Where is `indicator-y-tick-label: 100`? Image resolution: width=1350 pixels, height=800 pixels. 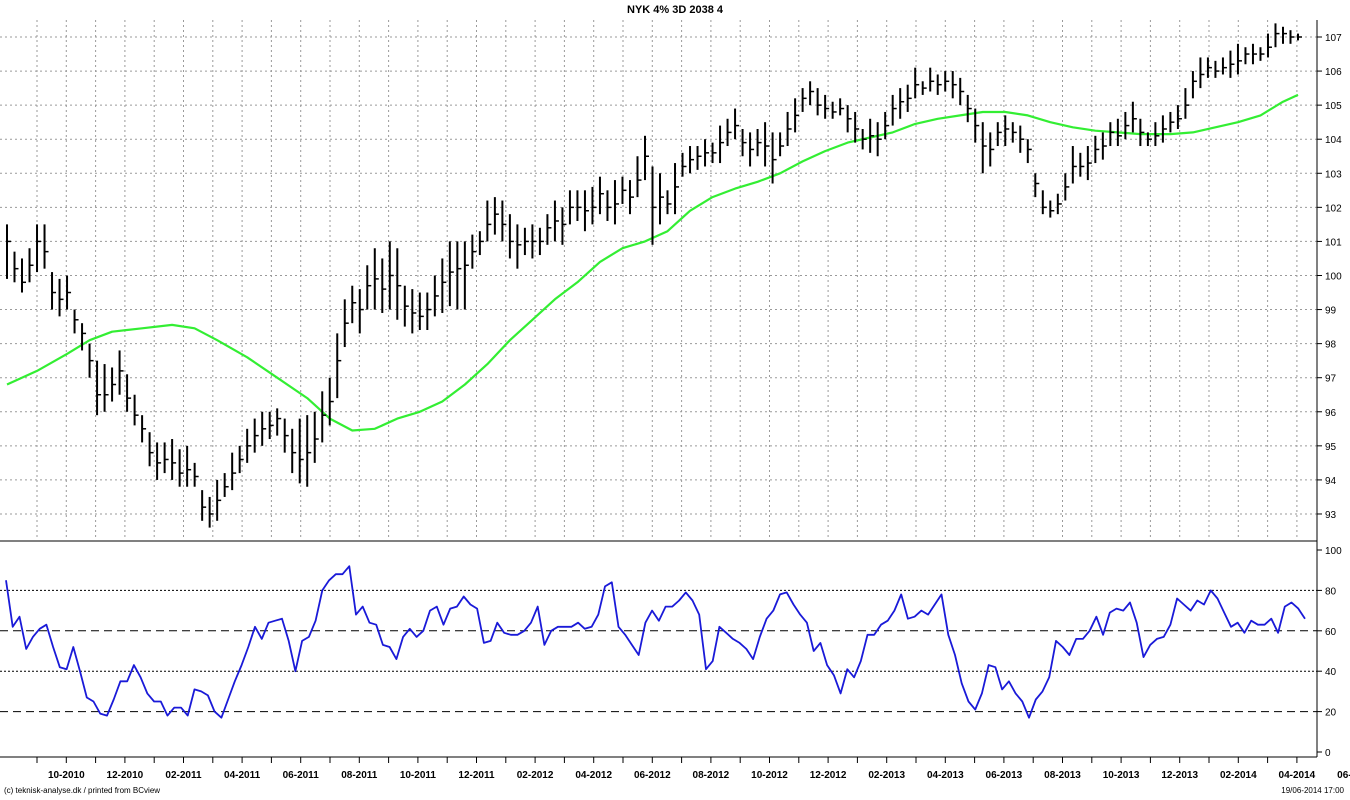
indicator-y-tick-label: 100 is located at coordinates (1333, 551).